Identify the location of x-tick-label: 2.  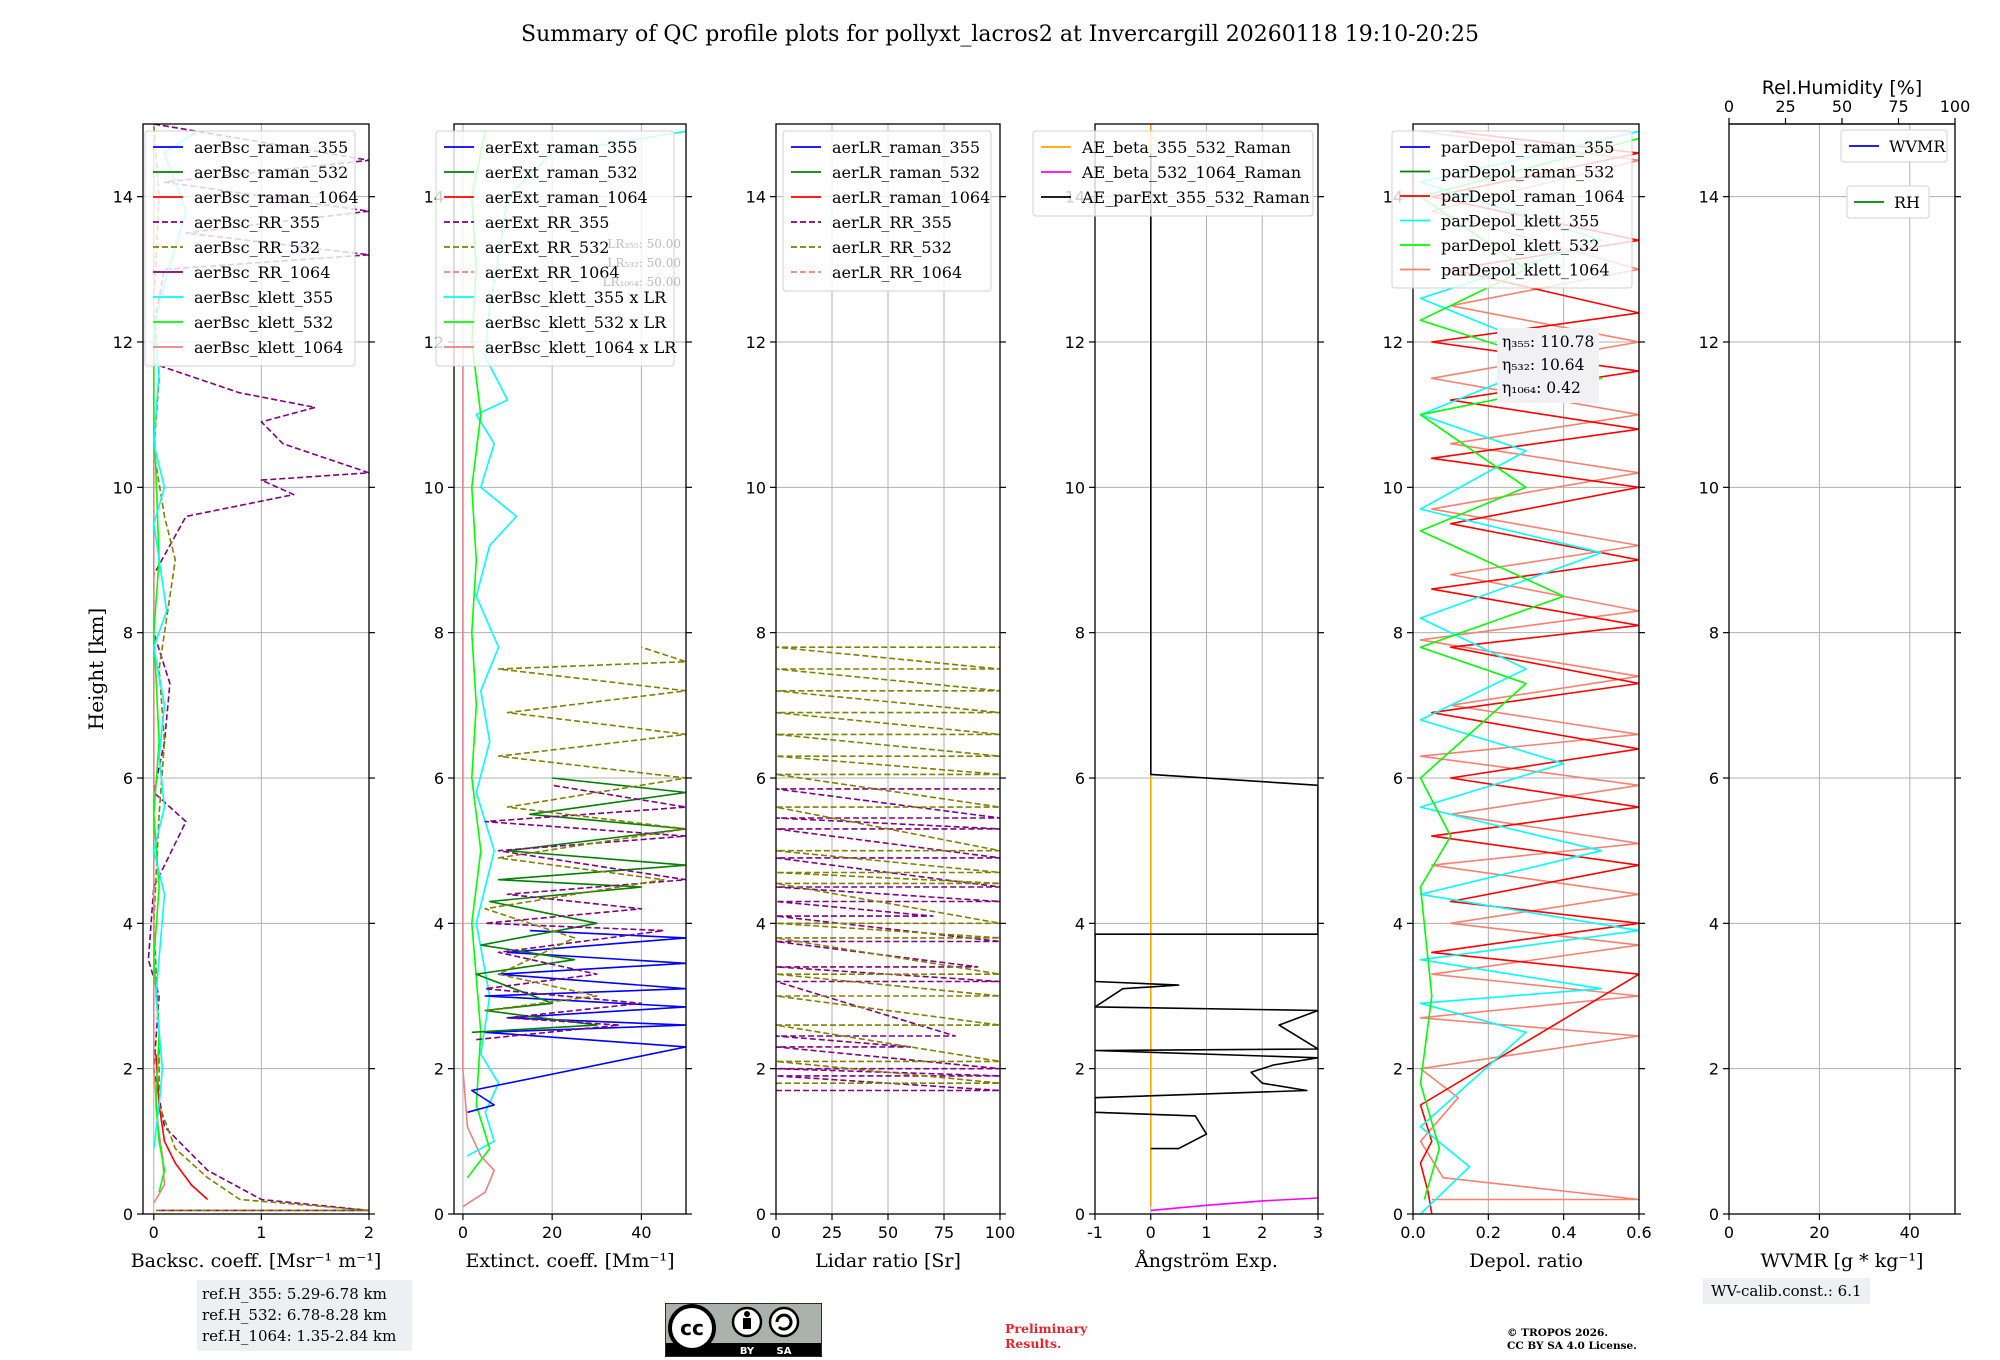
(1262, 1232).